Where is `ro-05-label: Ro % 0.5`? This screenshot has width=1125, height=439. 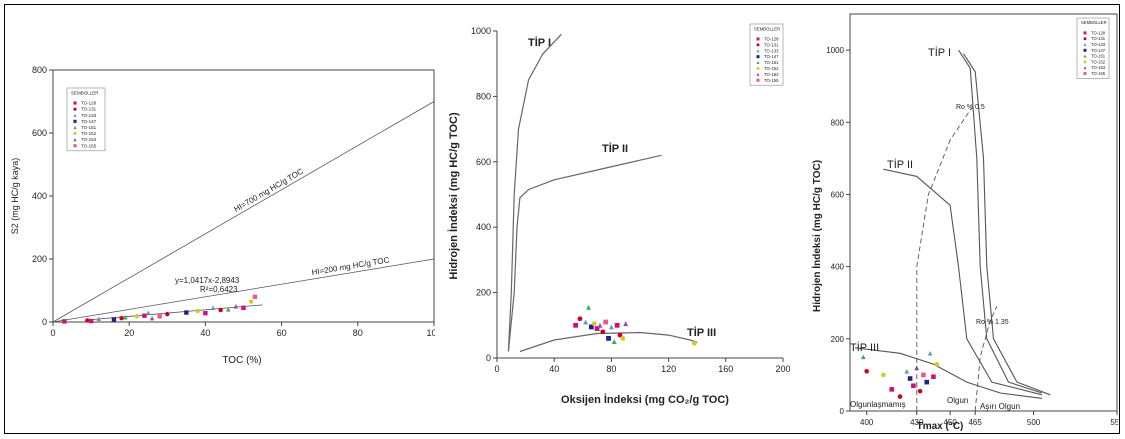 ro-05-label: Ro % 0.5 is located at coordinates (970, 107).